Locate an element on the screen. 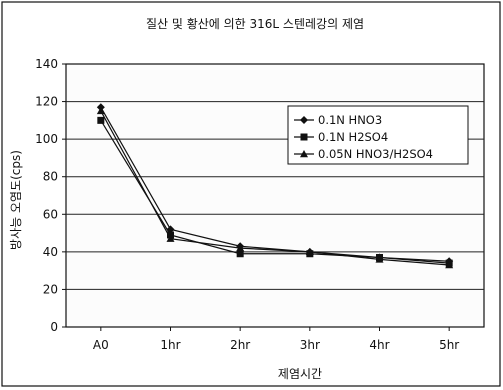  legend-item: 0.1N HNO3 is located at coordinates (338, 120).